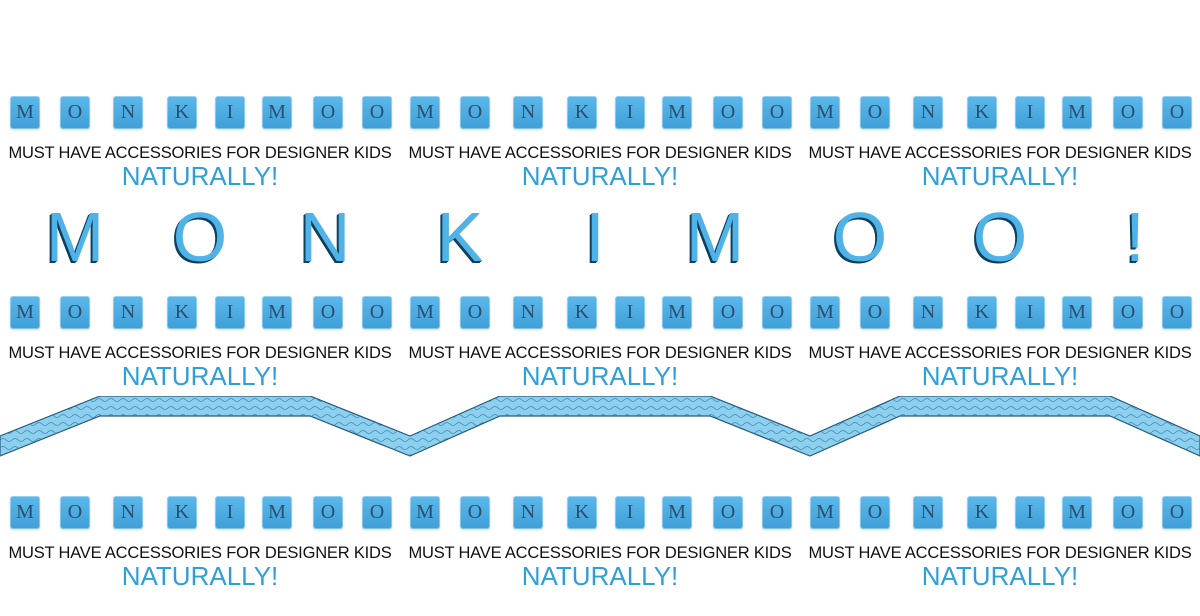 This screenshot has height=616, width=1200. I want to click on big-title-letter: I, so click(595, 237).